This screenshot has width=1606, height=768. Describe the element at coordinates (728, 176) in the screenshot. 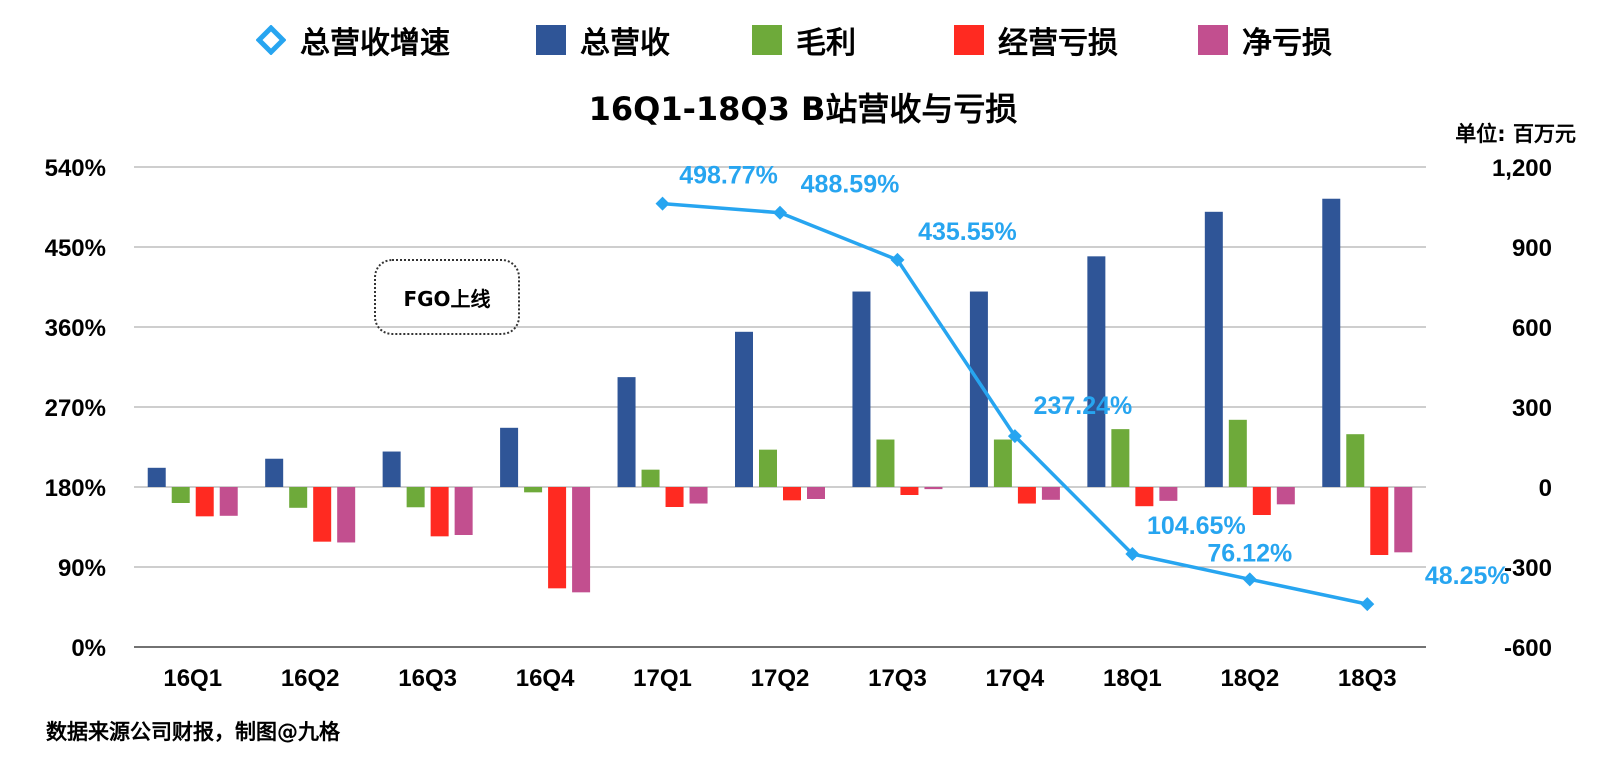

I see `growth-data-label: 498.77%` at that location.